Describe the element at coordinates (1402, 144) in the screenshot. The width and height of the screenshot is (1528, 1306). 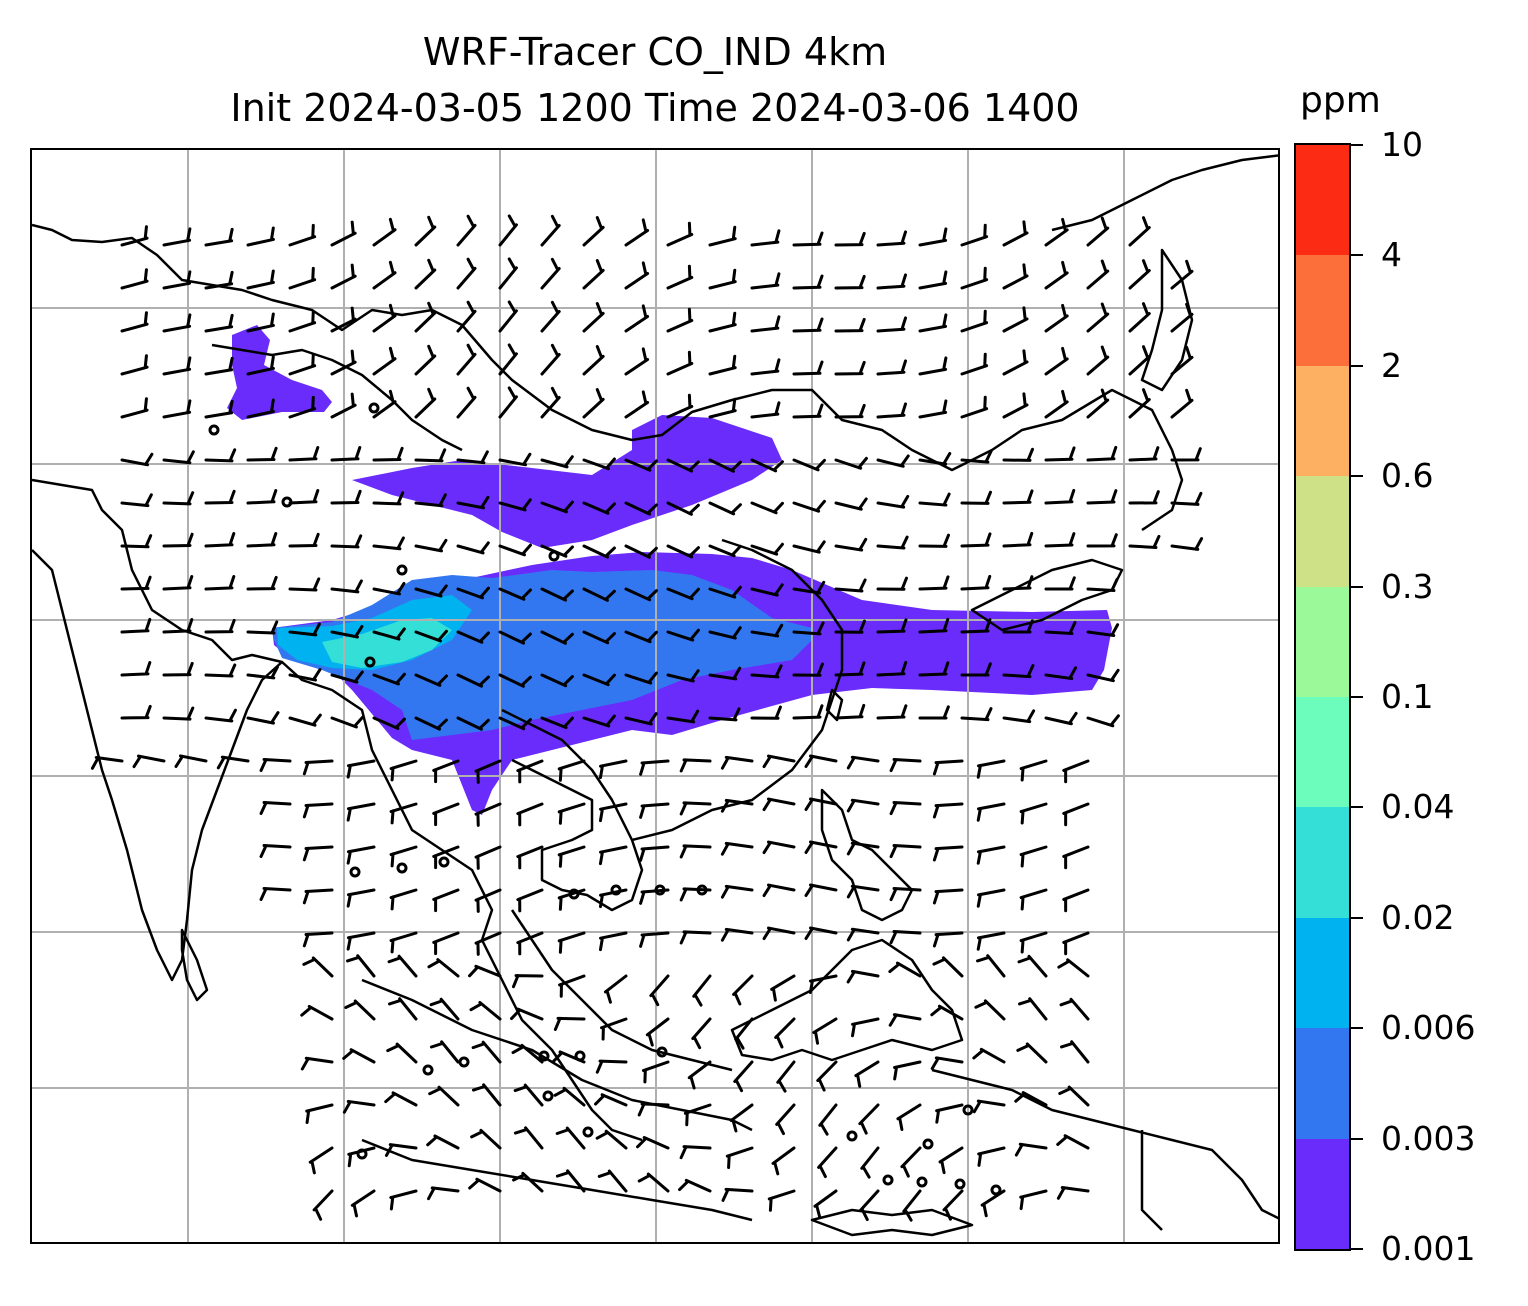
I see `colorbar-tick-label: 10` at that location.